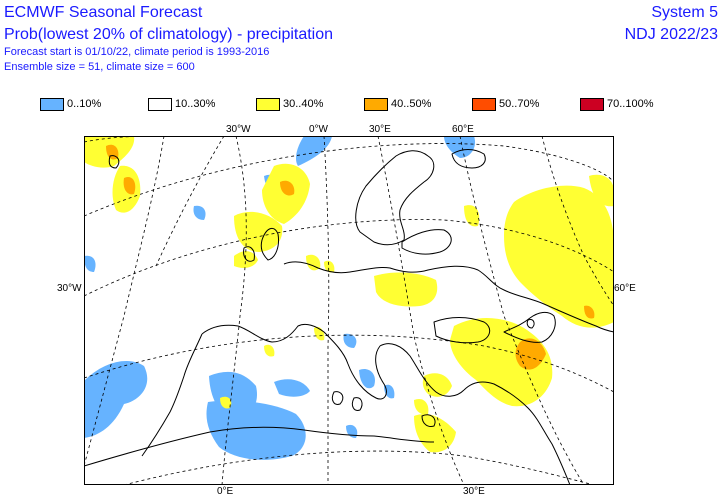  I want to click on legend-item: 0..10%, so click(70, 104).